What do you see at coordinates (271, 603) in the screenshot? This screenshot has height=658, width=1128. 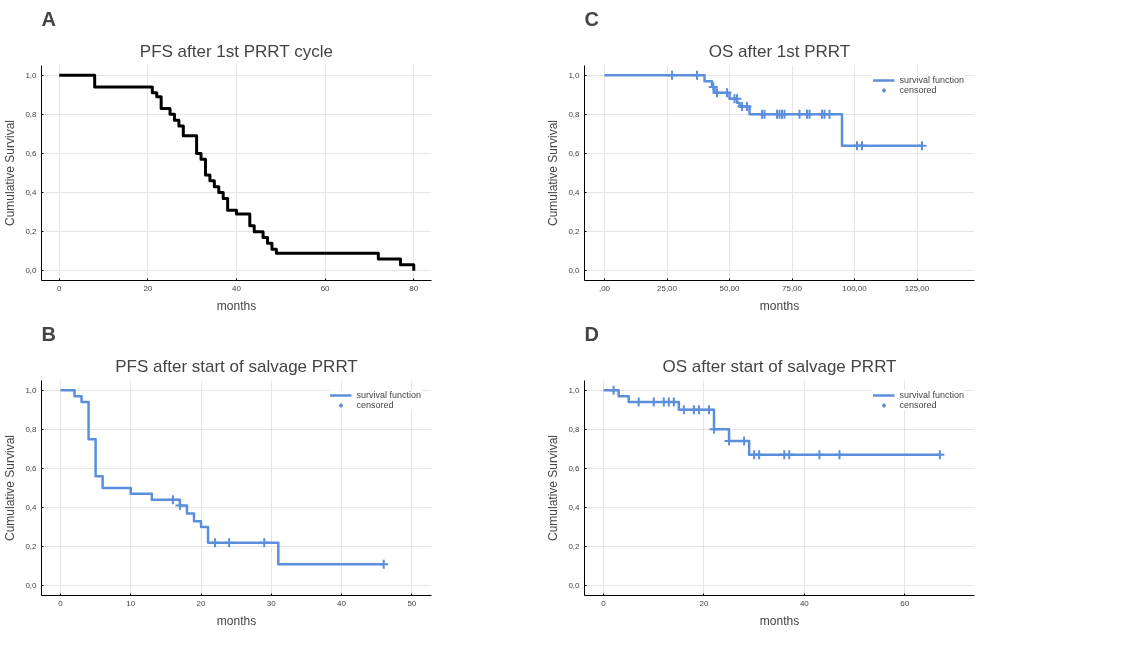 I see `x-tick-label: 30` at bounding box center [271, 603].